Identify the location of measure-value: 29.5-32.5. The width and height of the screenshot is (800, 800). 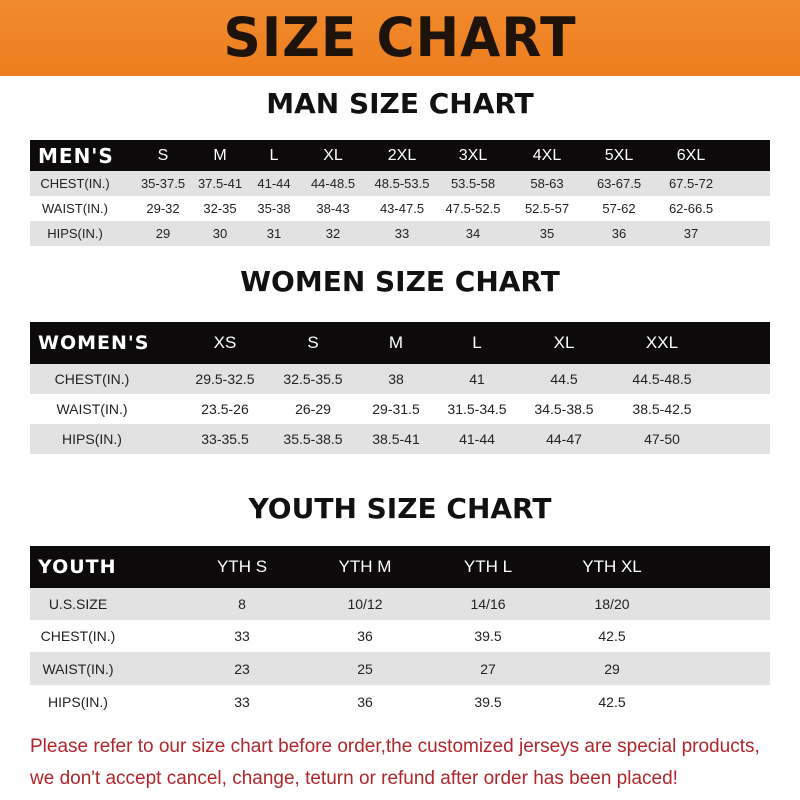
(225, 379).